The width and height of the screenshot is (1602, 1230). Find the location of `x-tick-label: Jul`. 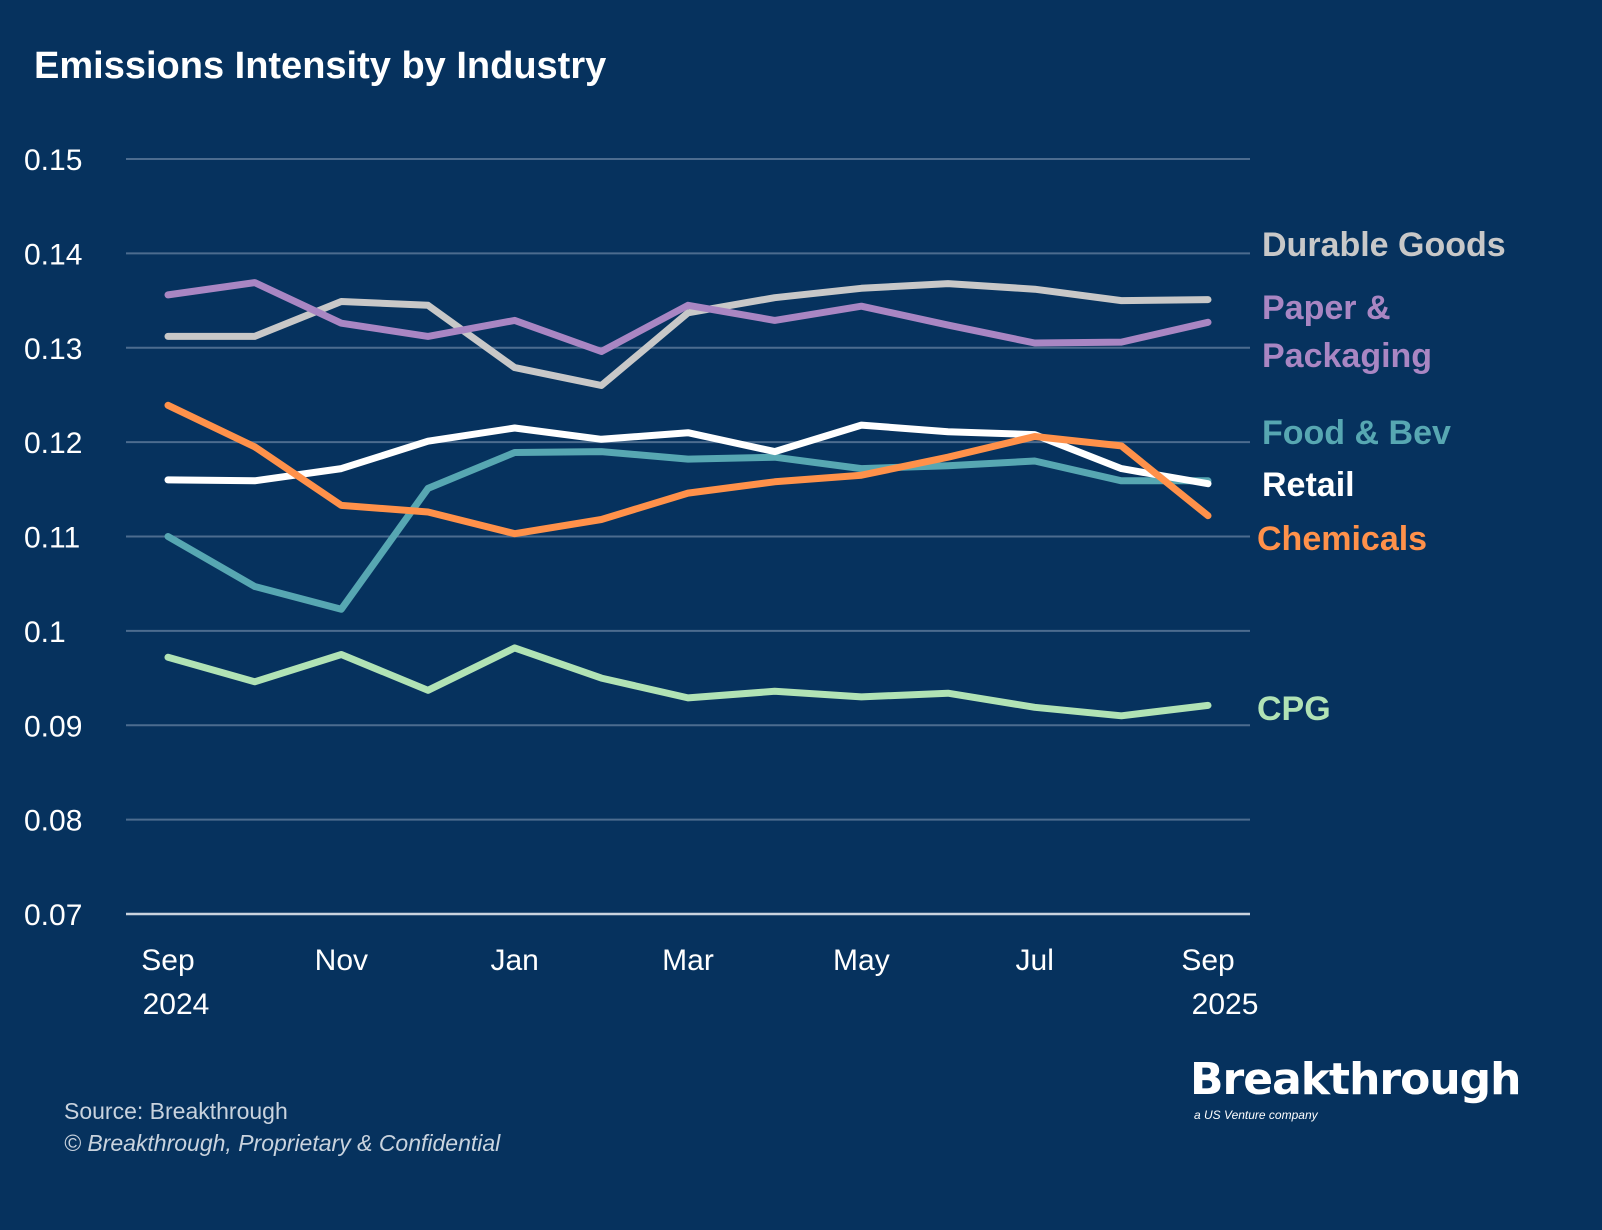

x-tick-label: Jul is located at coordinates (1035, 960).